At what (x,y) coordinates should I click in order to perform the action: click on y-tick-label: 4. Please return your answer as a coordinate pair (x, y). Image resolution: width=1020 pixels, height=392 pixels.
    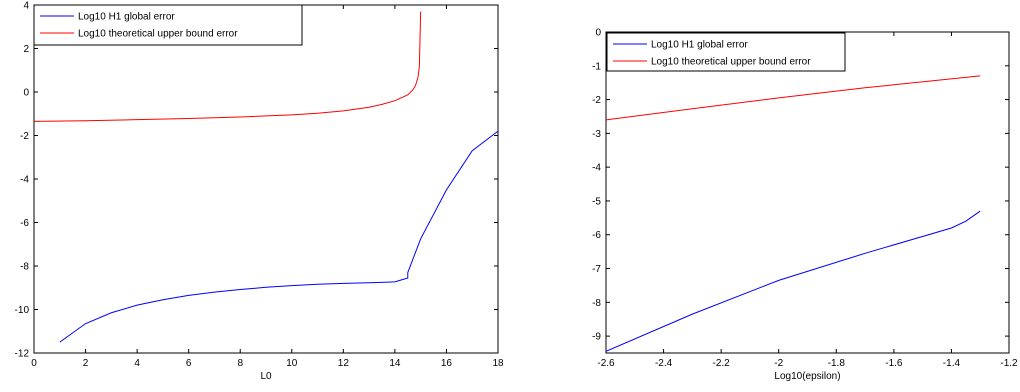
    Looking at the image, I should click on (26, 6).